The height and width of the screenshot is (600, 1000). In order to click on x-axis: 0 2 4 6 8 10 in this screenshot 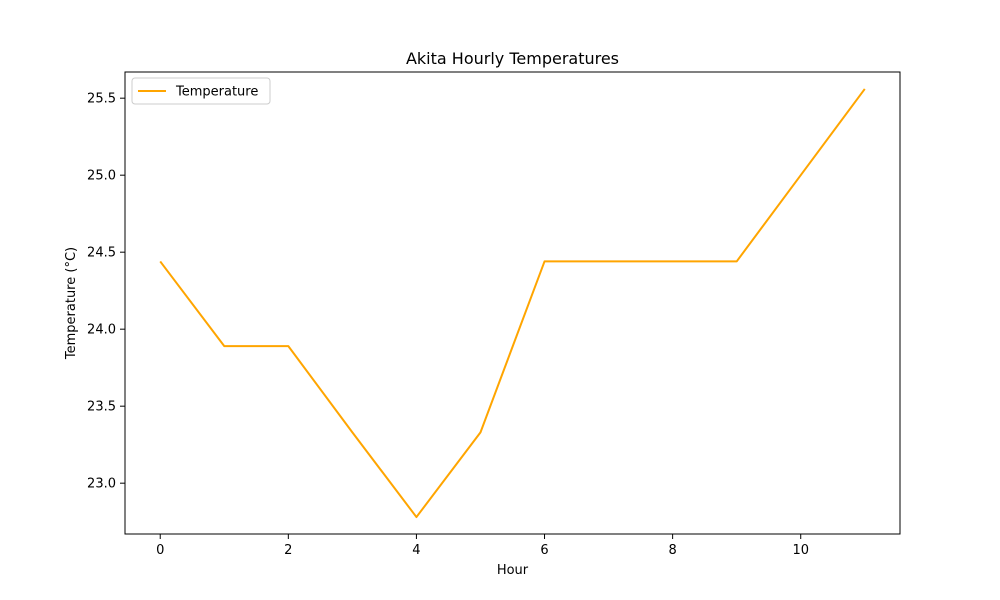, I will do `click(482, 546)`.